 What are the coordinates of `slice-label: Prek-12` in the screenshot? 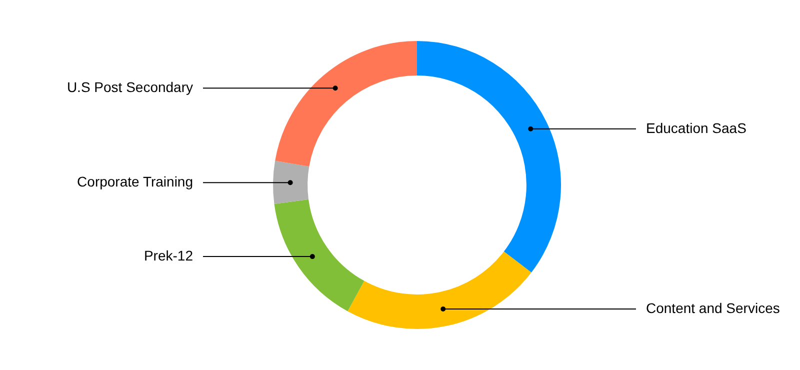 It's located at (169, 255).